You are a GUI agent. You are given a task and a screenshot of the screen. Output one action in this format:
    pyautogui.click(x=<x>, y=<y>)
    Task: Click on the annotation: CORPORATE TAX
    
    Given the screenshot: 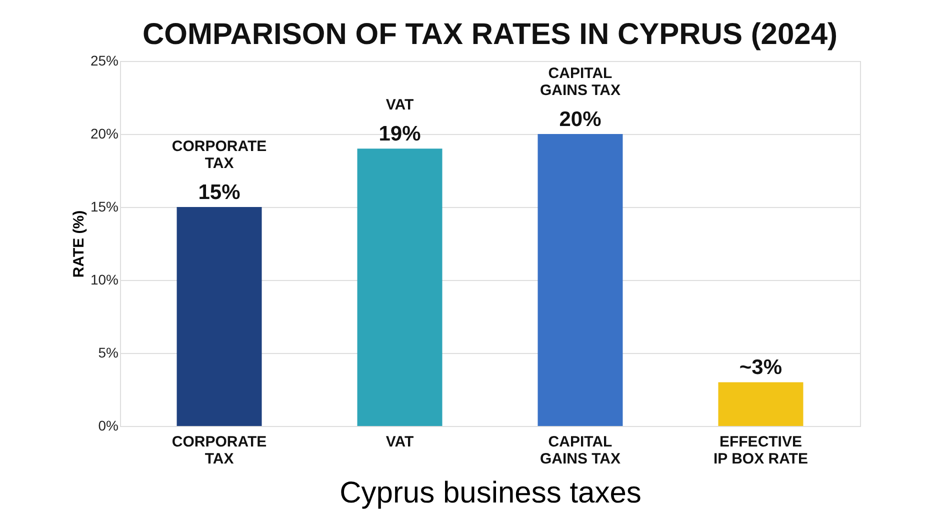 What is the action you would take?
    pyautogui.click(x=219, y=155)
    